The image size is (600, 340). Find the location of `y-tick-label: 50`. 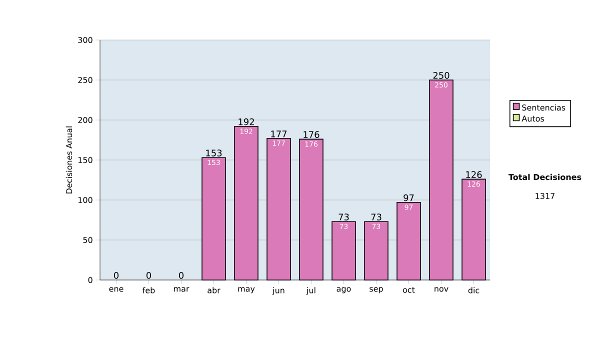

y-tick-label: 50 is located at coordinates (87, 240).